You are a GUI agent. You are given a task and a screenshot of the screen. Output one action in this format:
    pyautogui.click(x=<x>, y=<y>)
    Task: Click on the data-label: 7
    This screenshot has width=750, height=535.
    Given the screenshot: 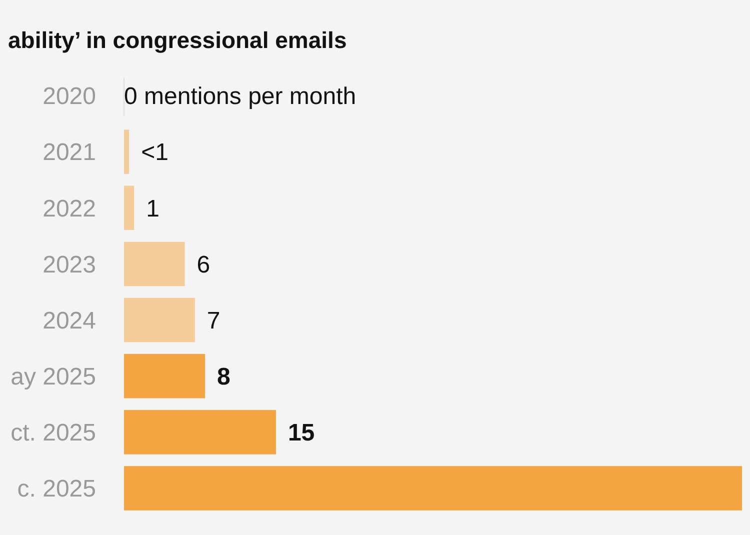 What is the action you would take?
    pyautogui.click(x=213, y=320)
    